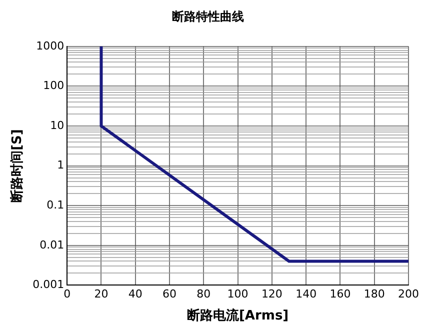 The image size is (422, 330). I want to click on chart-title: 断路特性曲线, so click(208, 16).